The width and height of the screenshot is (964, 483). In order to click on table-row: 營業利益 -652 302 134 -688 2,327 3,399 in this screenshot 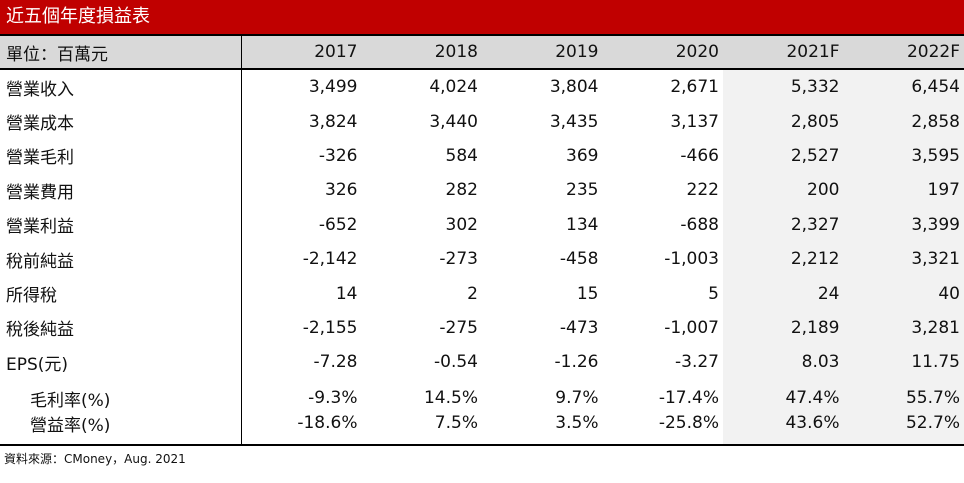, I will do `click(482, 224)`.